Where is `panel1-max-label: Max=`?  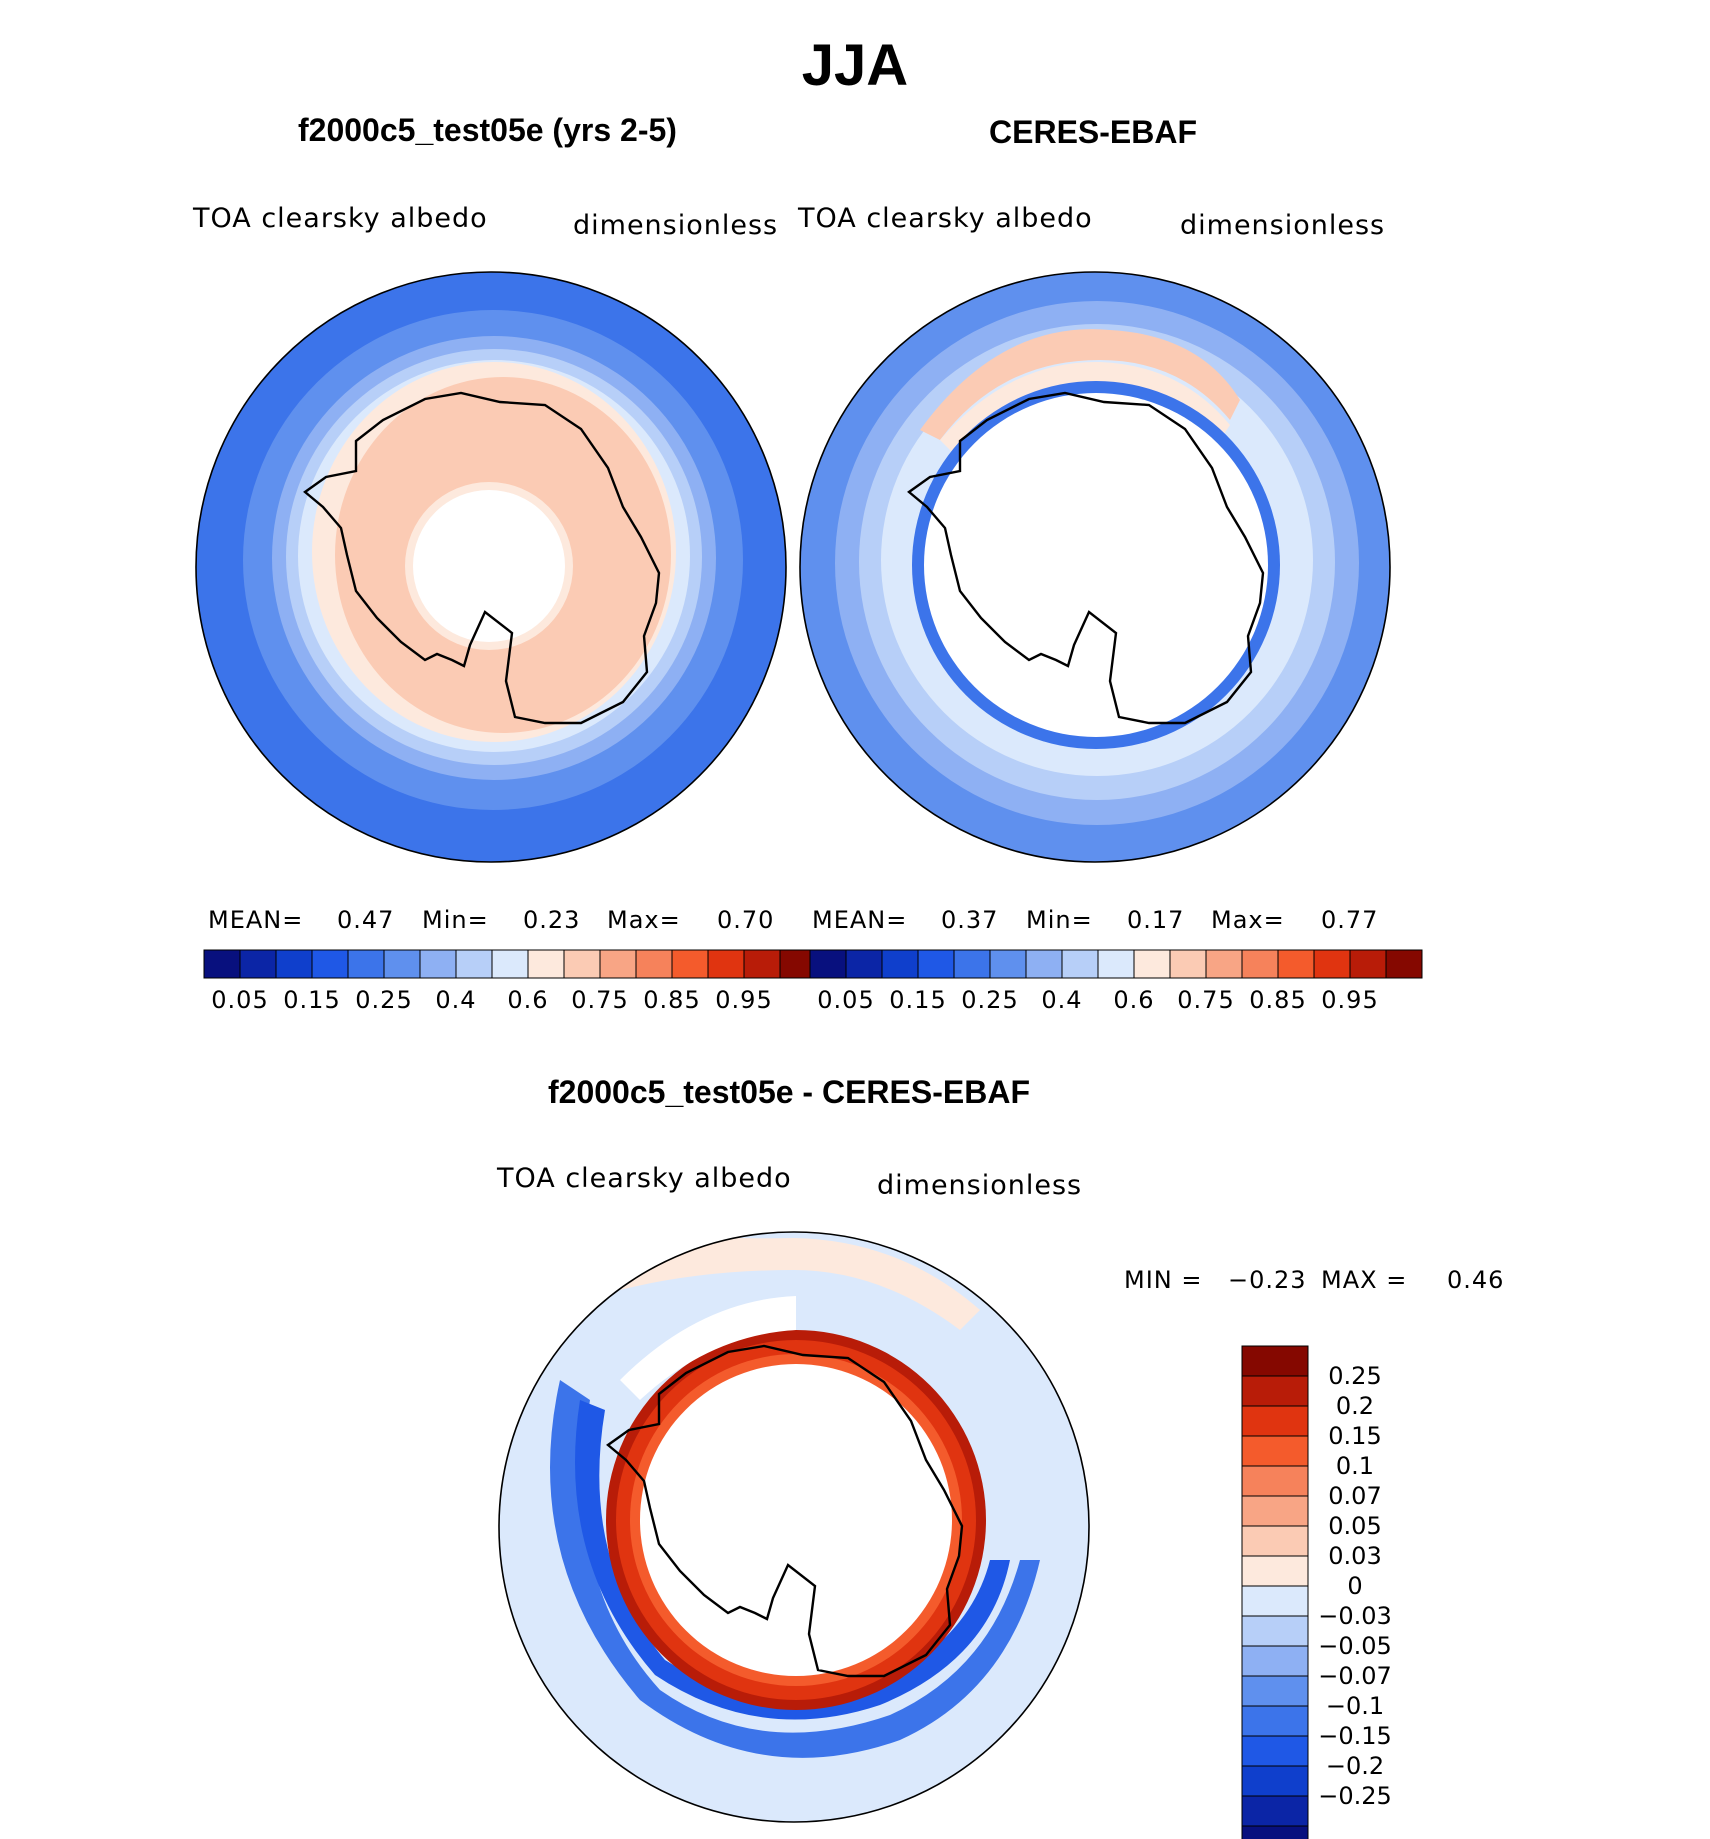
panel1-max-label: Max= is located at coordinates (644, 920).